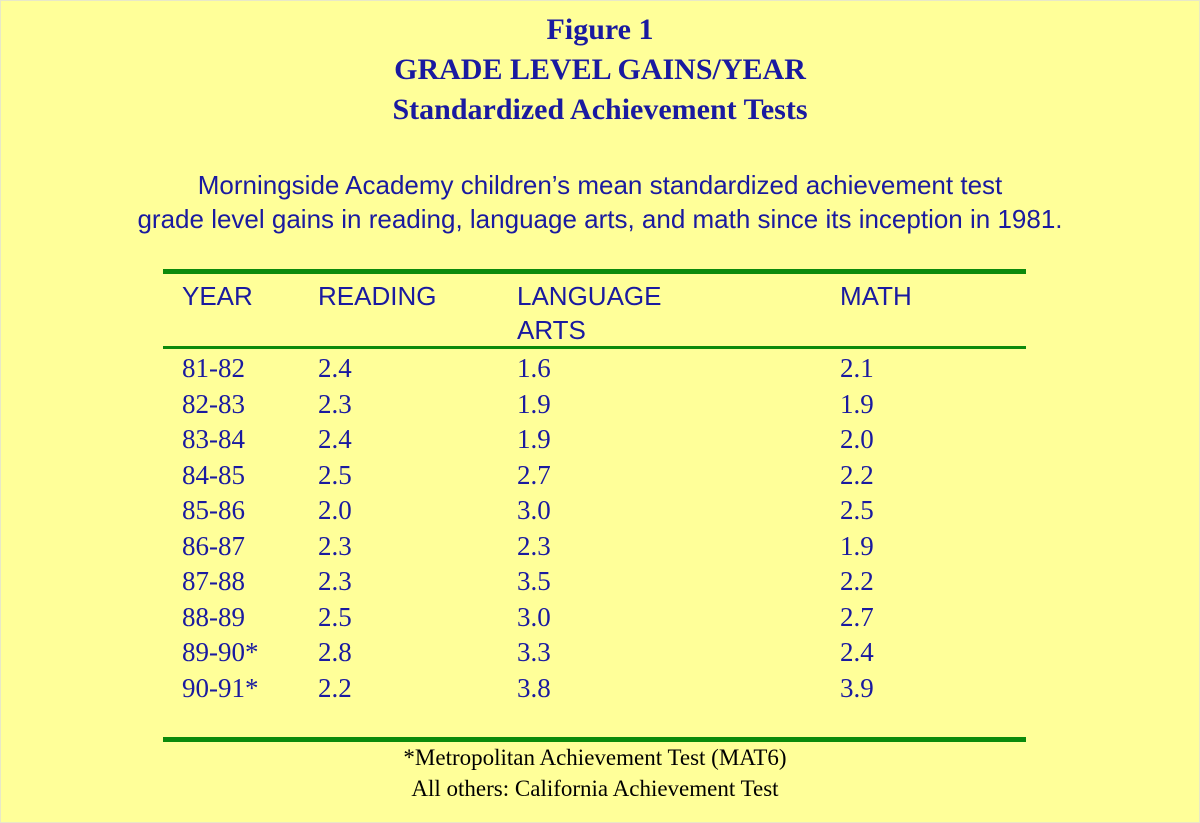  Describe the element at coordinates (213, 403) in the screenshot. I see `cell-year: 82-83` at that location.